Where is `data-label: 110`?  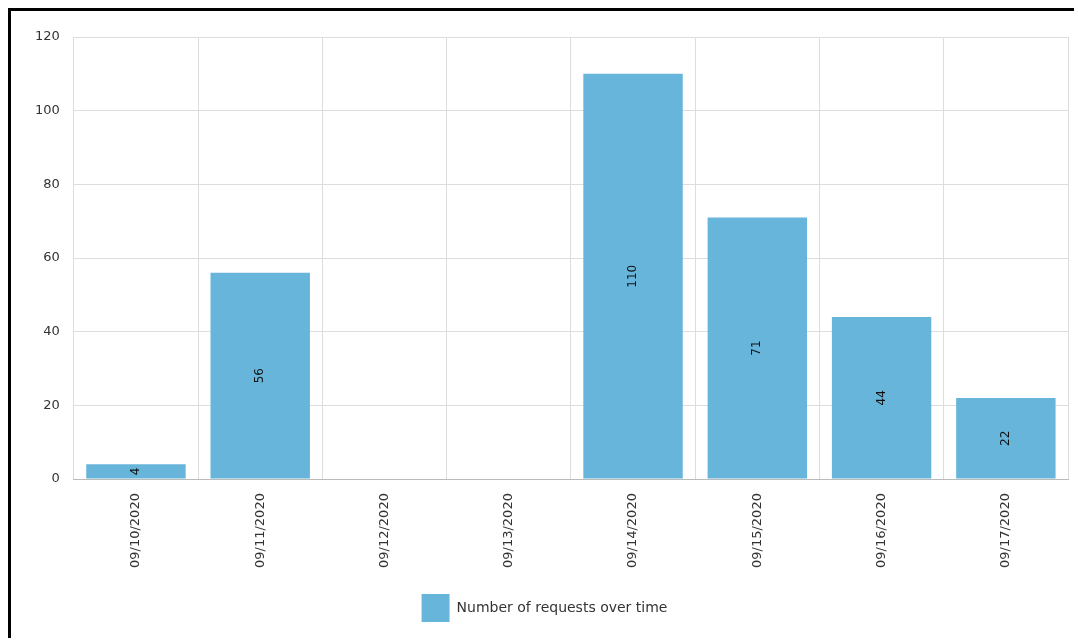
data-label: 110 is located at coordinates (632, 276).